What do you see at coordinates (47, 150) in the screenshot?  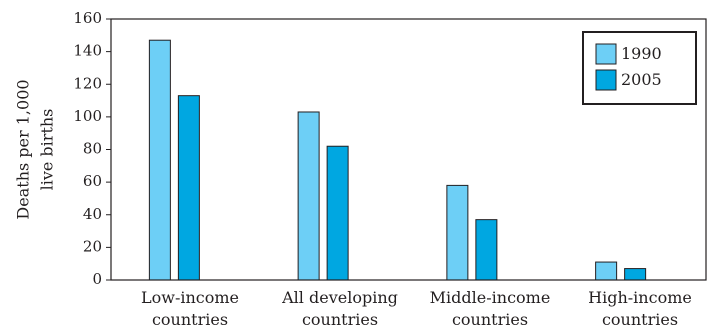 I see `y-axis-title-line: live births` at bounding box center [47, 150].